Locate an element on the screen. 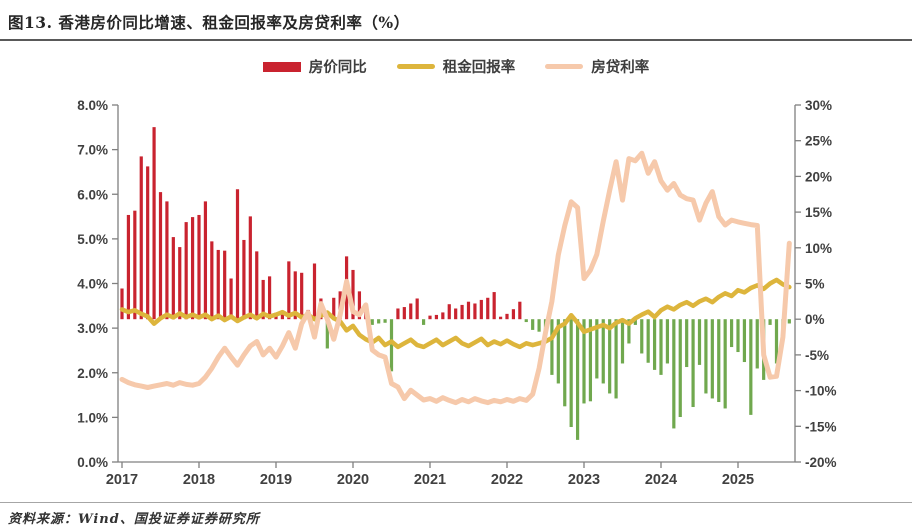  chart-legend: 房价同比 租金回报率 房贷利率 is located at coordinates (456, 66).